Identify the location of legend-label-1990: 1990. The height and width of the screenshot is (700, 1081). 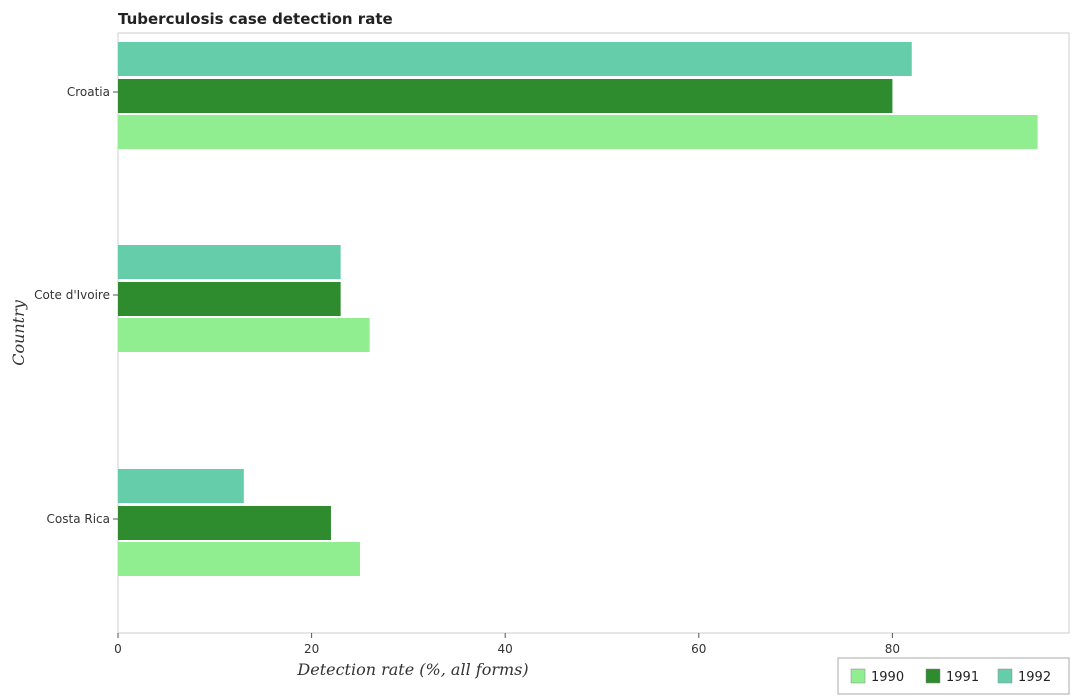
(887, 677).